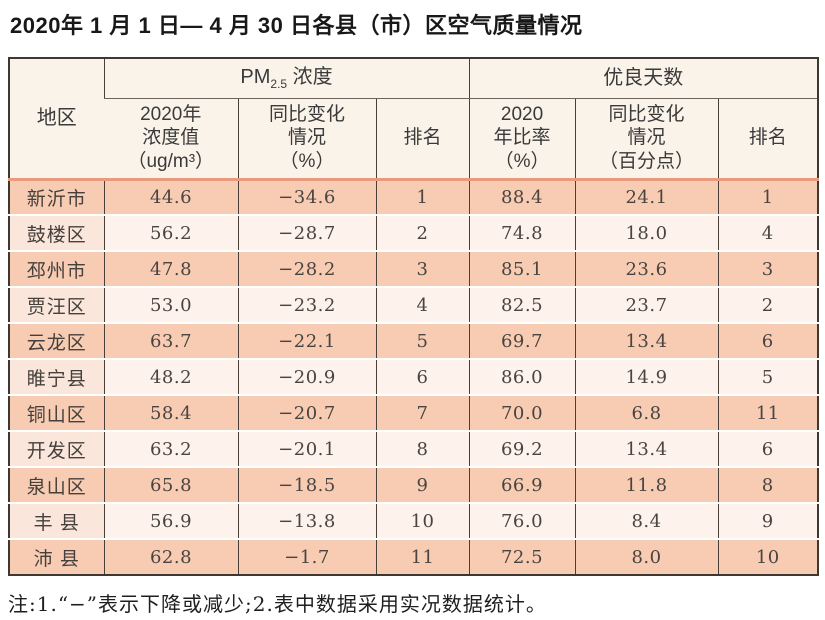 This screenshot has width=825, height=620. I want to click on good-rank-cell: 10, so click(768, 556).